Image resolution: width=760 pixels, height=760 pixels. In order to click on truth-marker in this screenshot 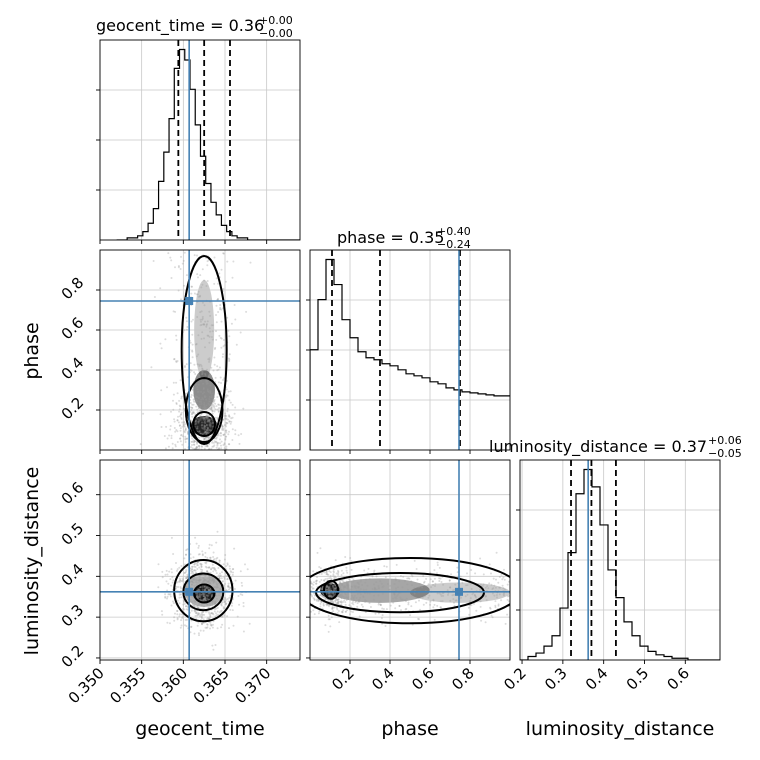, I will do `click(459, 591)`.